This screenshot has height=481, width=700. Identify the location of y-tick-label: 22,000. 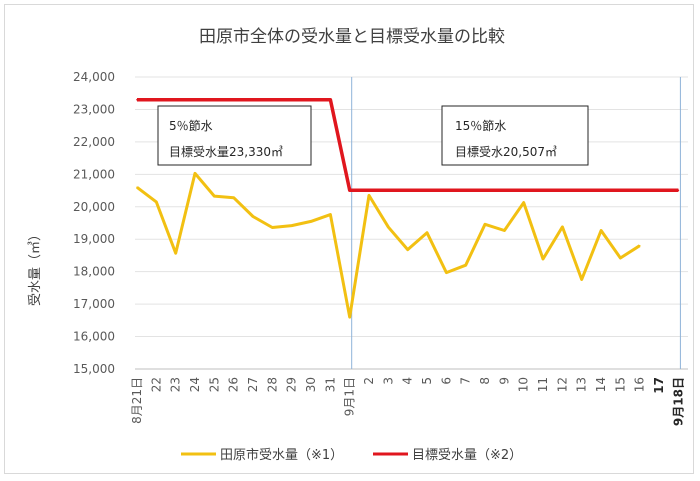
(94, 142).